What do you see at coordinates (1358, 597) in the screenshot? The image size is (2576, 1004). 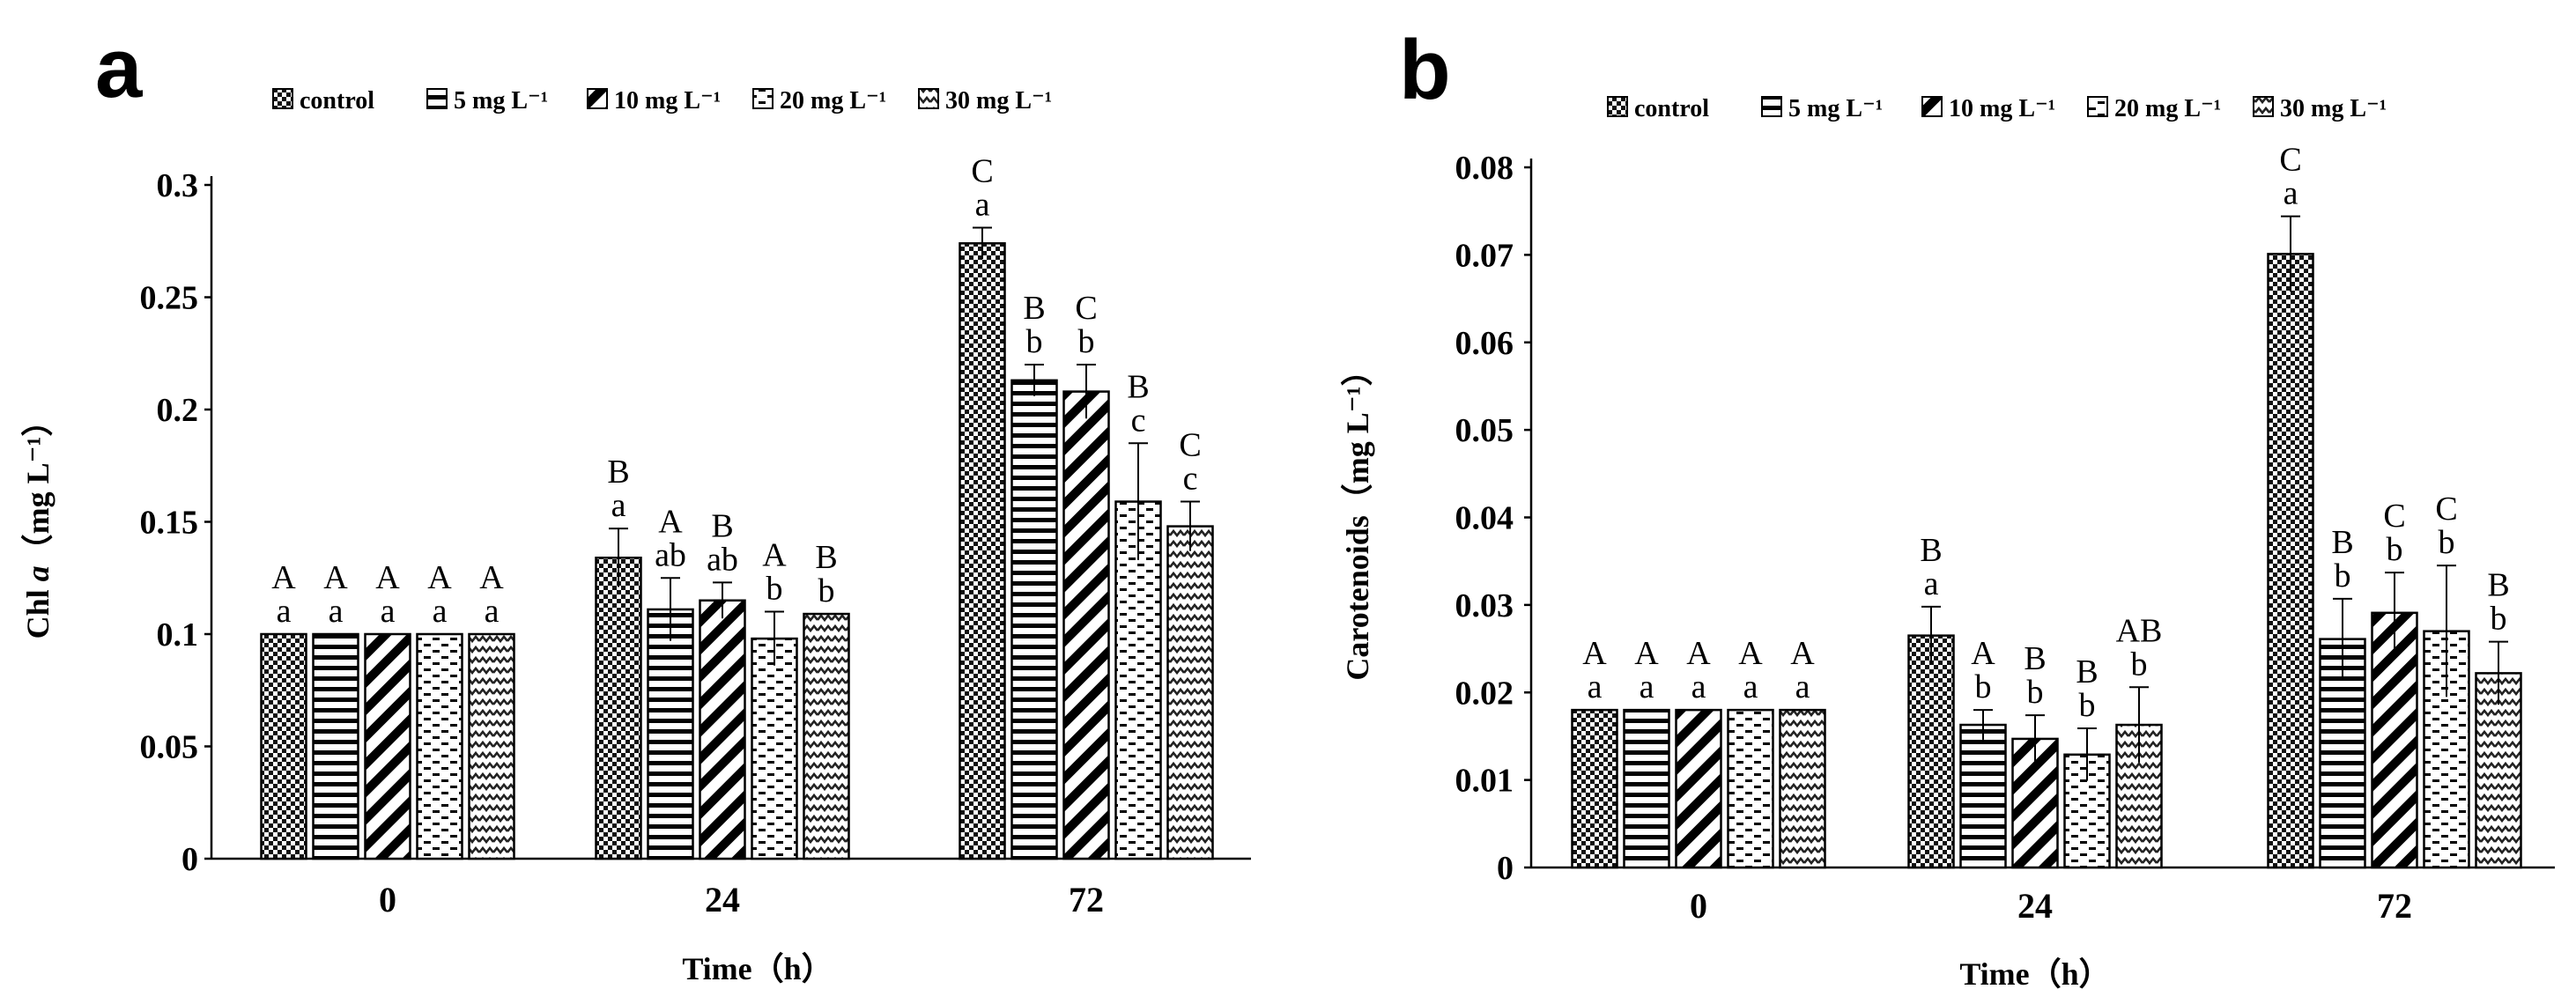 I see `y-axis-title-main: Carotenoids` at bounding box center [1358, 597].